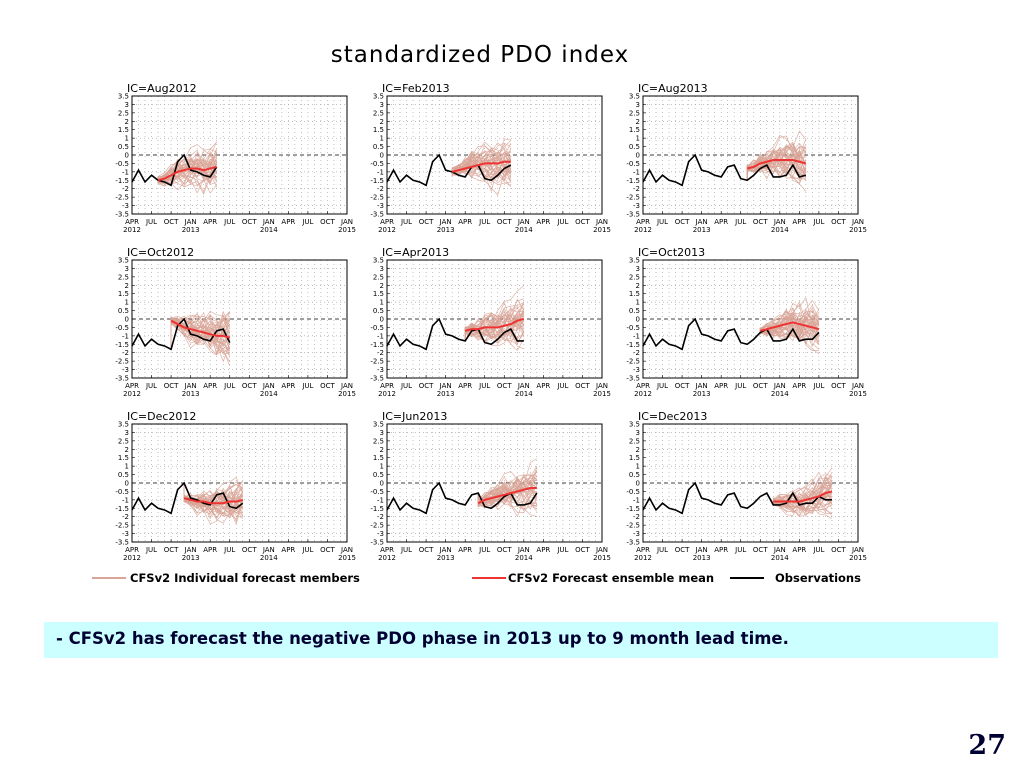 This screenshot has height=768, width=1024. Describe the element at coordinates (378, 97) in the screenshot. I see `y-tick-label: 3.5` at that location.